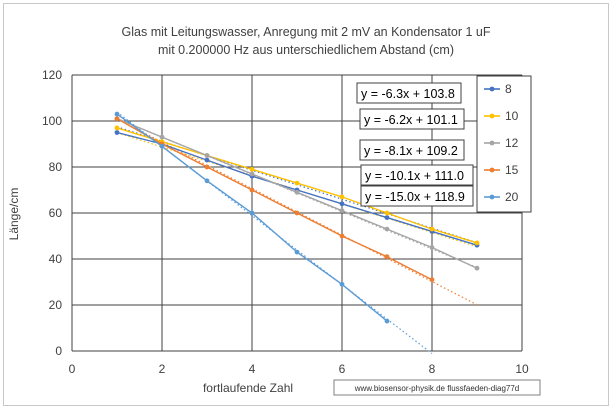 Image resolution: width=613 pixels, height=410 pixels. I want to click on equation-label-20: y = -15.0x + 118.9, so click(415, 197).